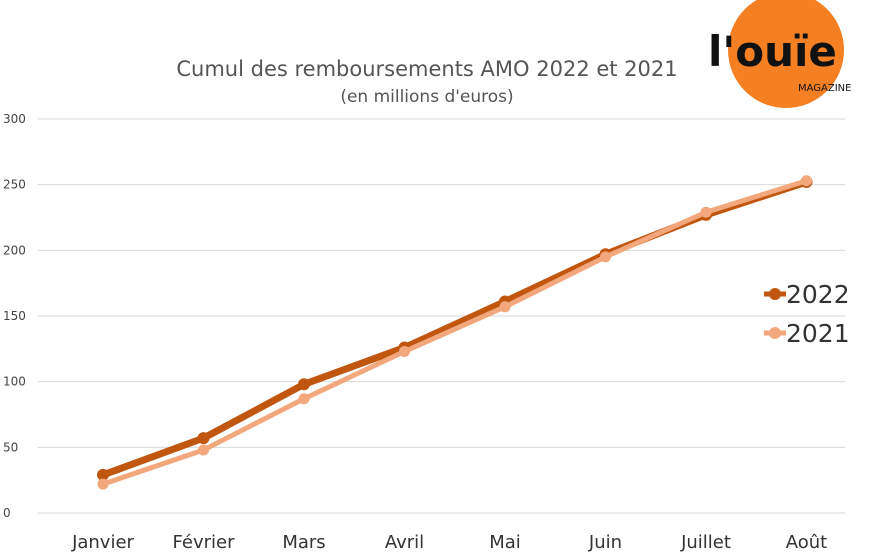 Image resolution: width=870 pixels, height=558 pixels. What do you see at coordinates (14, 250) in the screenshot?
I see `y-tick-label: 200` at bounding box center [14, 250].